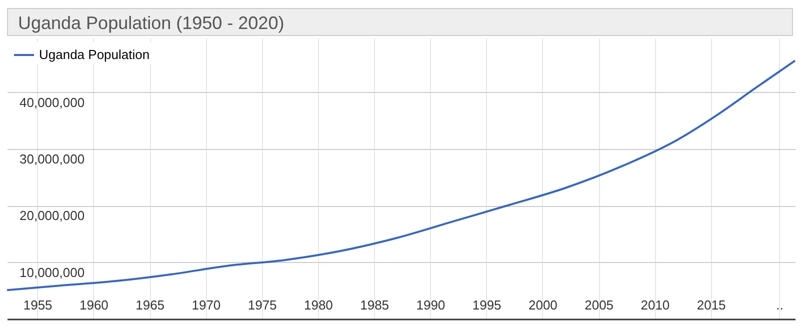 The image size is (805, 329). What do you see at coordinates (780, 305) in the screenshot?
I see `x-tick-label: ..` at bounding box center [780, 305].